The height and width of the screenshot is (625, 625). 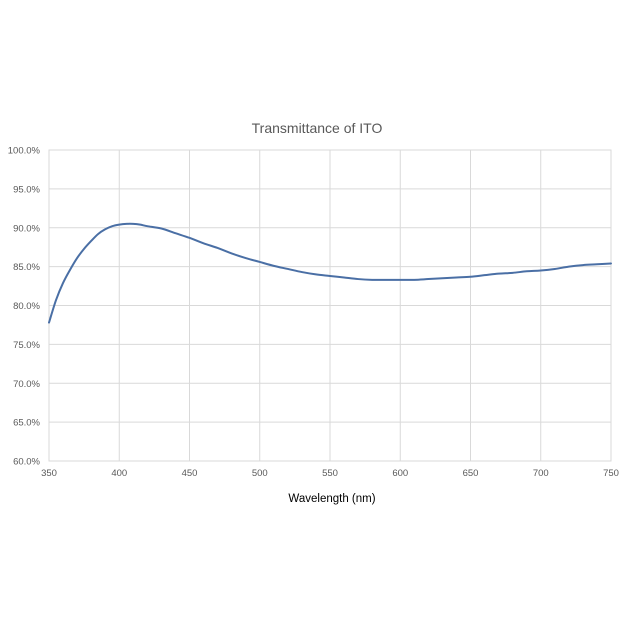 I want to click on y-tick-label: 100.0%, so click(x=24, y=151).